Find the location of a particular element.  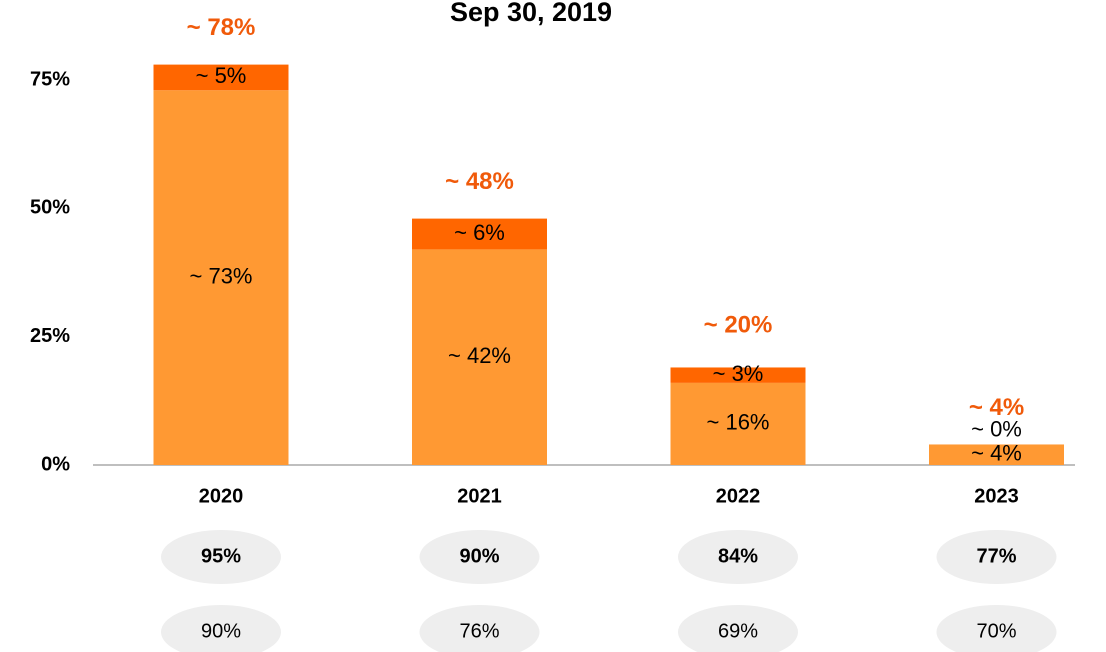

x-tick-label: 2022 is located at coordinates (738, 496).